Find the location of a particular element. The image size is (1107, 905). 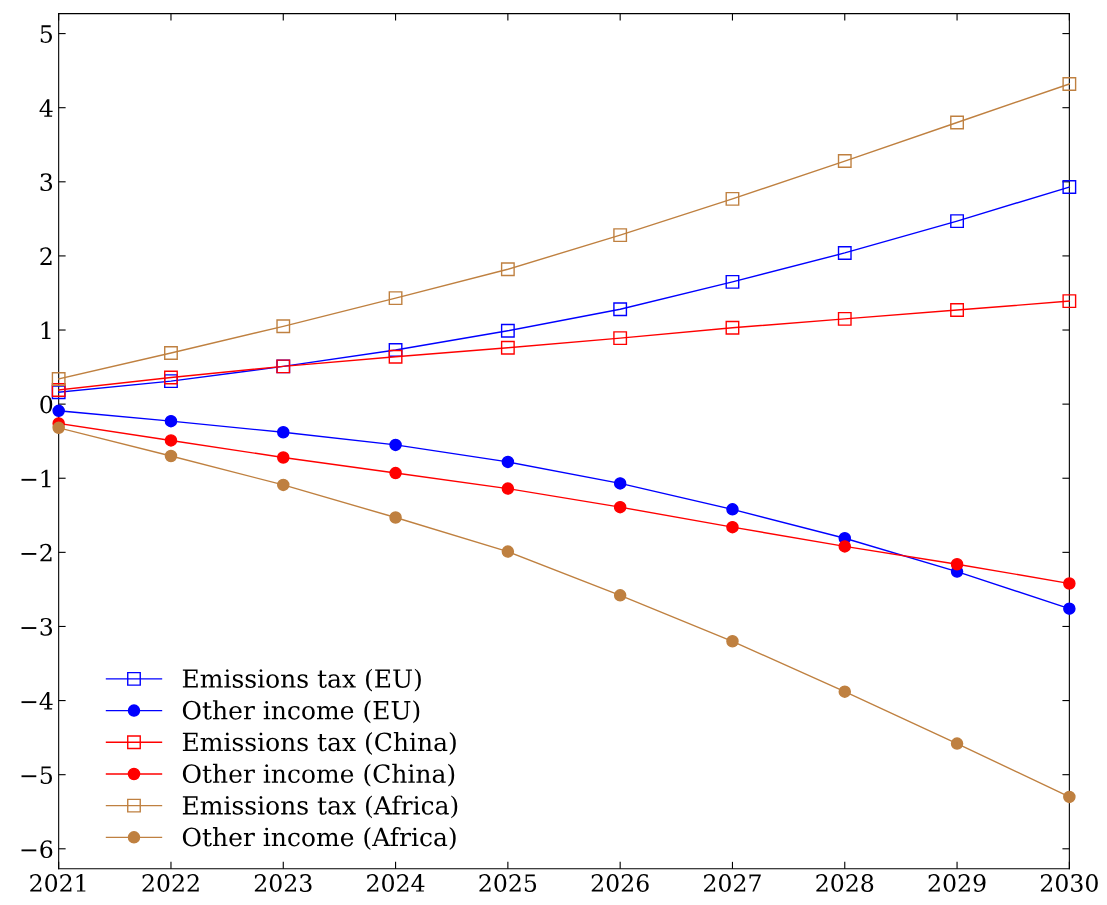

x-tick-label: 2023 is located at coordinates (283, 883).